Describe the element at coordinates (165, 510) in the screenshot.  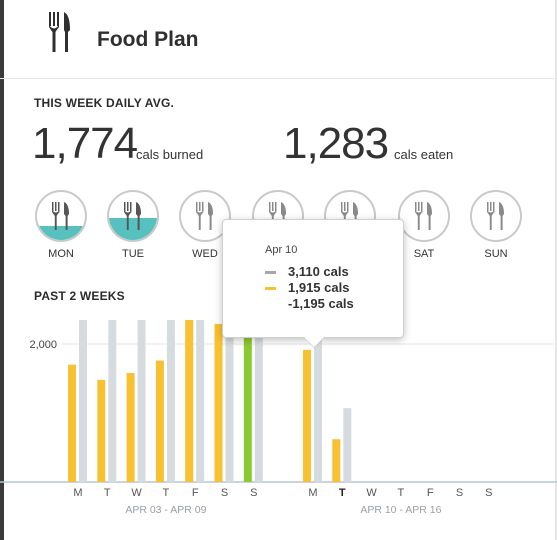
I see `week-range-label: APR 03 - APR 09` at that location.